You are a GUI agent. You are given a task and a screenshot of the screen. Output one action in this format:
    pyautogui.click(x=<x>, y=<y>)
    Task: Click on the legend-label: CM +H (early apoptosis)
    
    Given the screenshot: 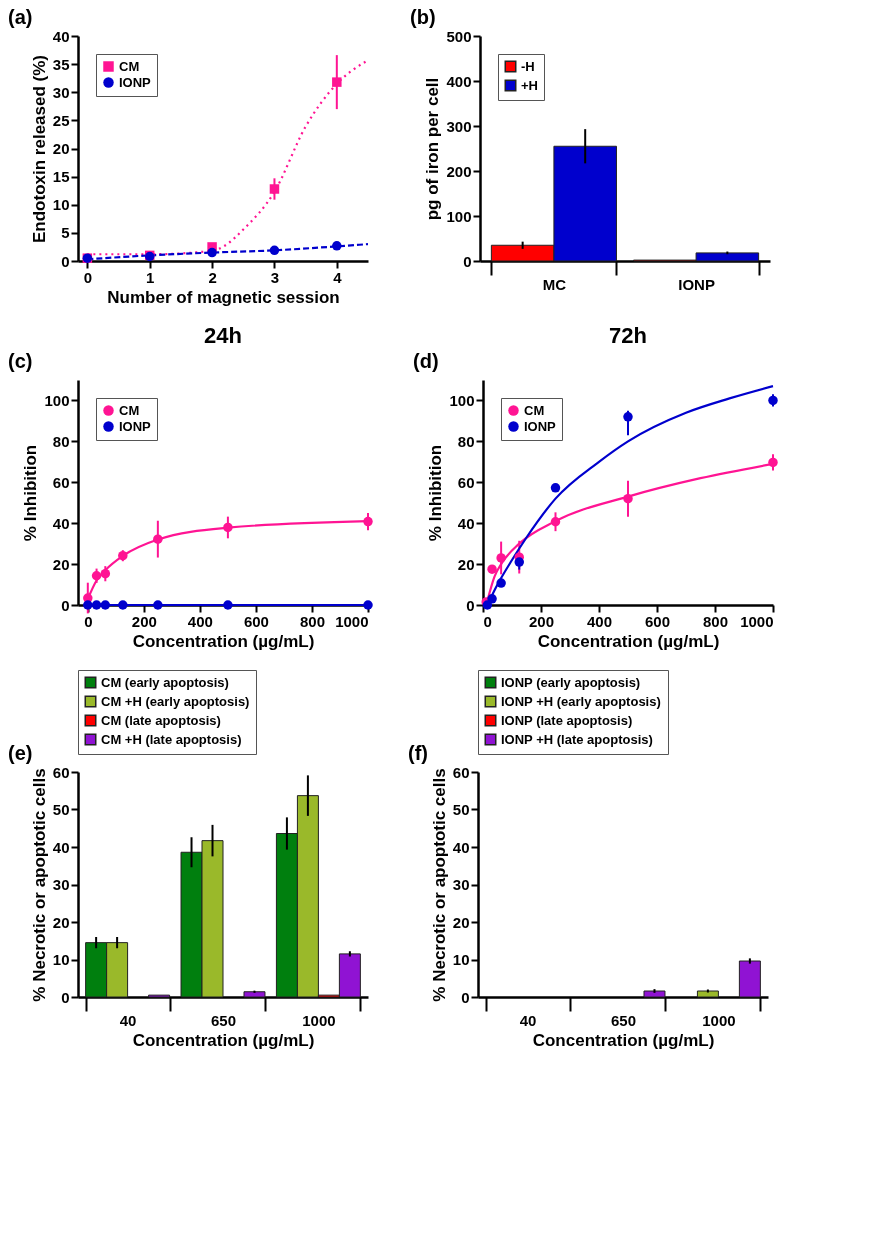 What is the action you would take?
    pyautogui.click(x=175, y=701)
    